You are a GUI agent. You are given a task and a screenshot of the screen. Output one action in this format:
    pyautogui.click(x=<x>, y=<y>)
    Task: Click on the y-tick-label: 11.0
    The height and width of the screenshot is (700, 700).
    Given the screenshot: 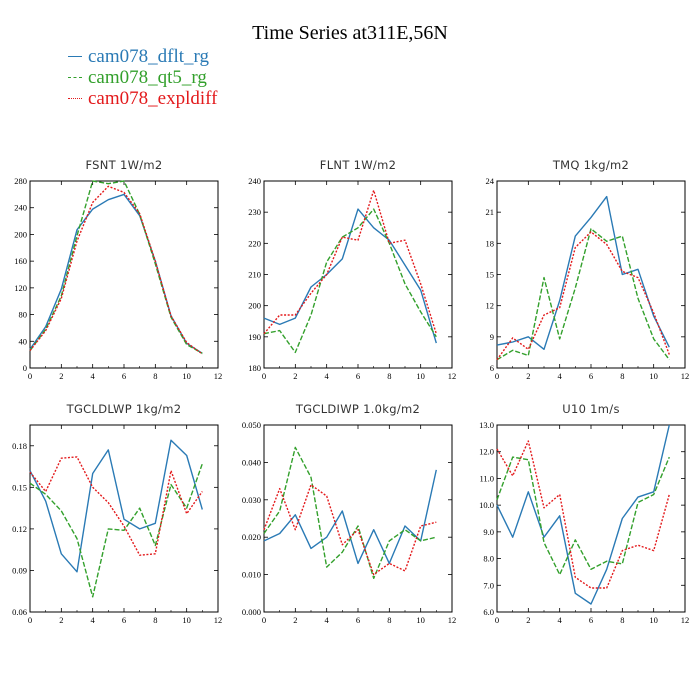 What is the action you would take?
    pyautogui.click(x=486, y=478)
    